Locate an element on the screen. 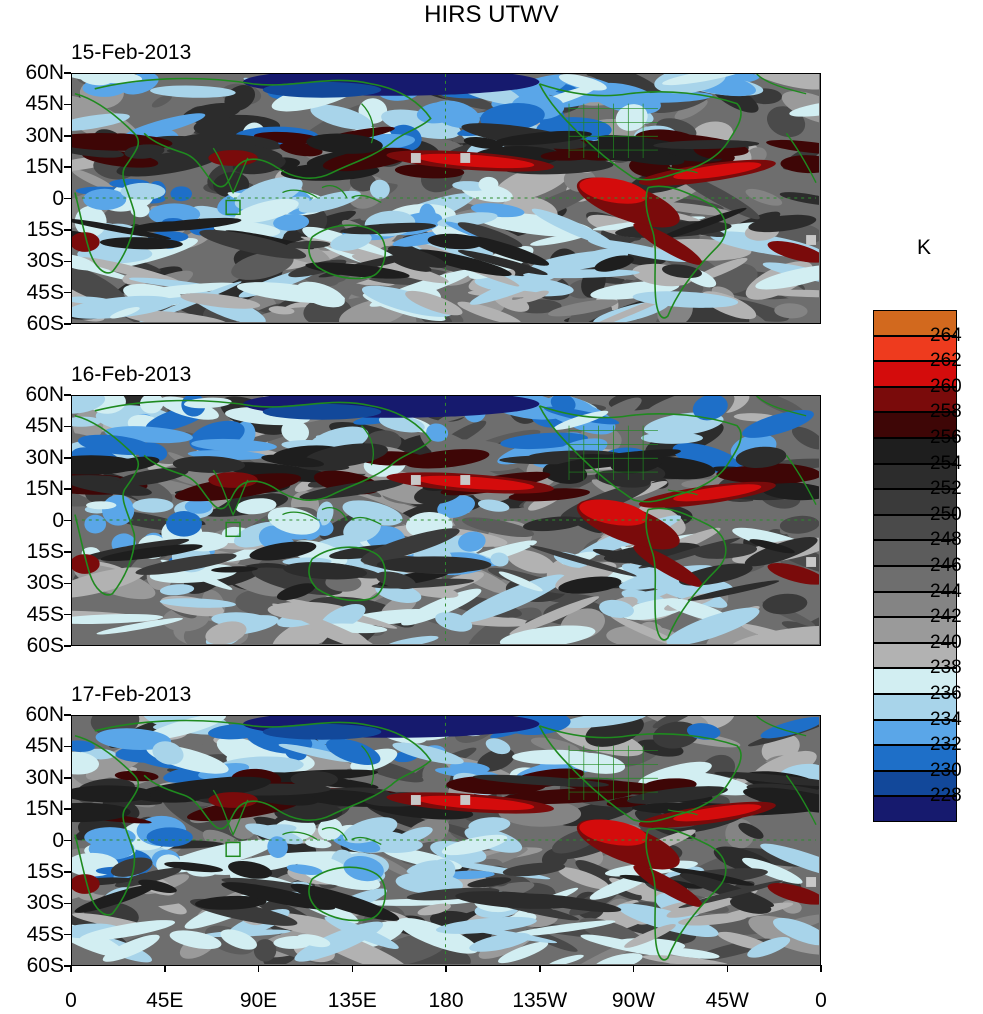 The width and height of the screenshot is (983, 1014). colorbar-label: 254 is located at coordinates (946, 463).